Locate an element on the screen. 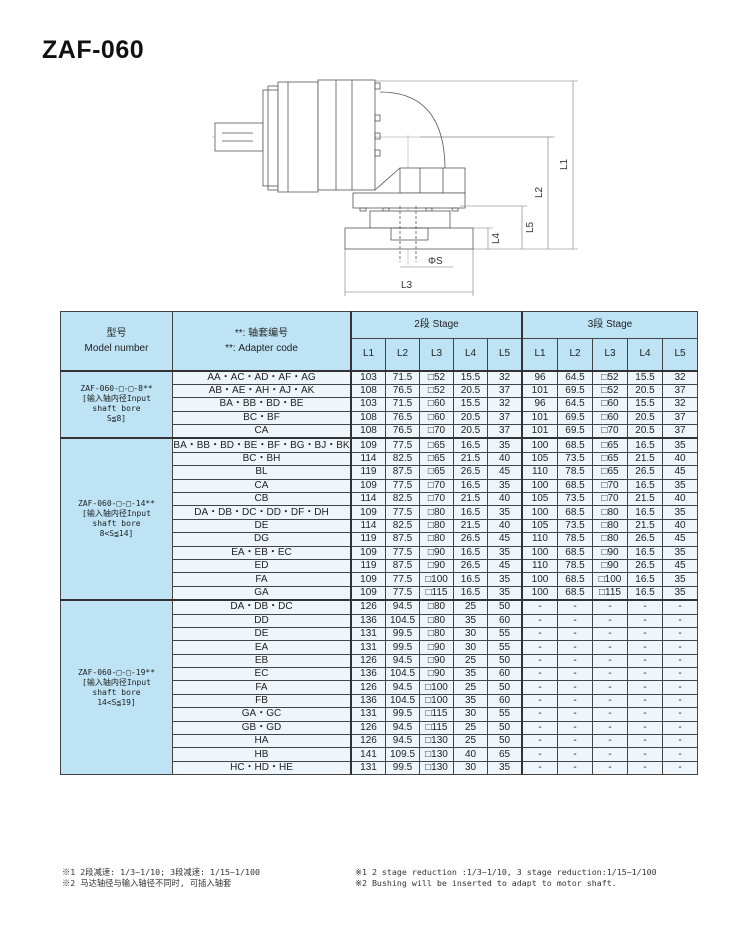 Image resolution: width=750 pixels, height=927 pixels. stage2-l2-cell: 87.5 is located at coordinates (402, 472).